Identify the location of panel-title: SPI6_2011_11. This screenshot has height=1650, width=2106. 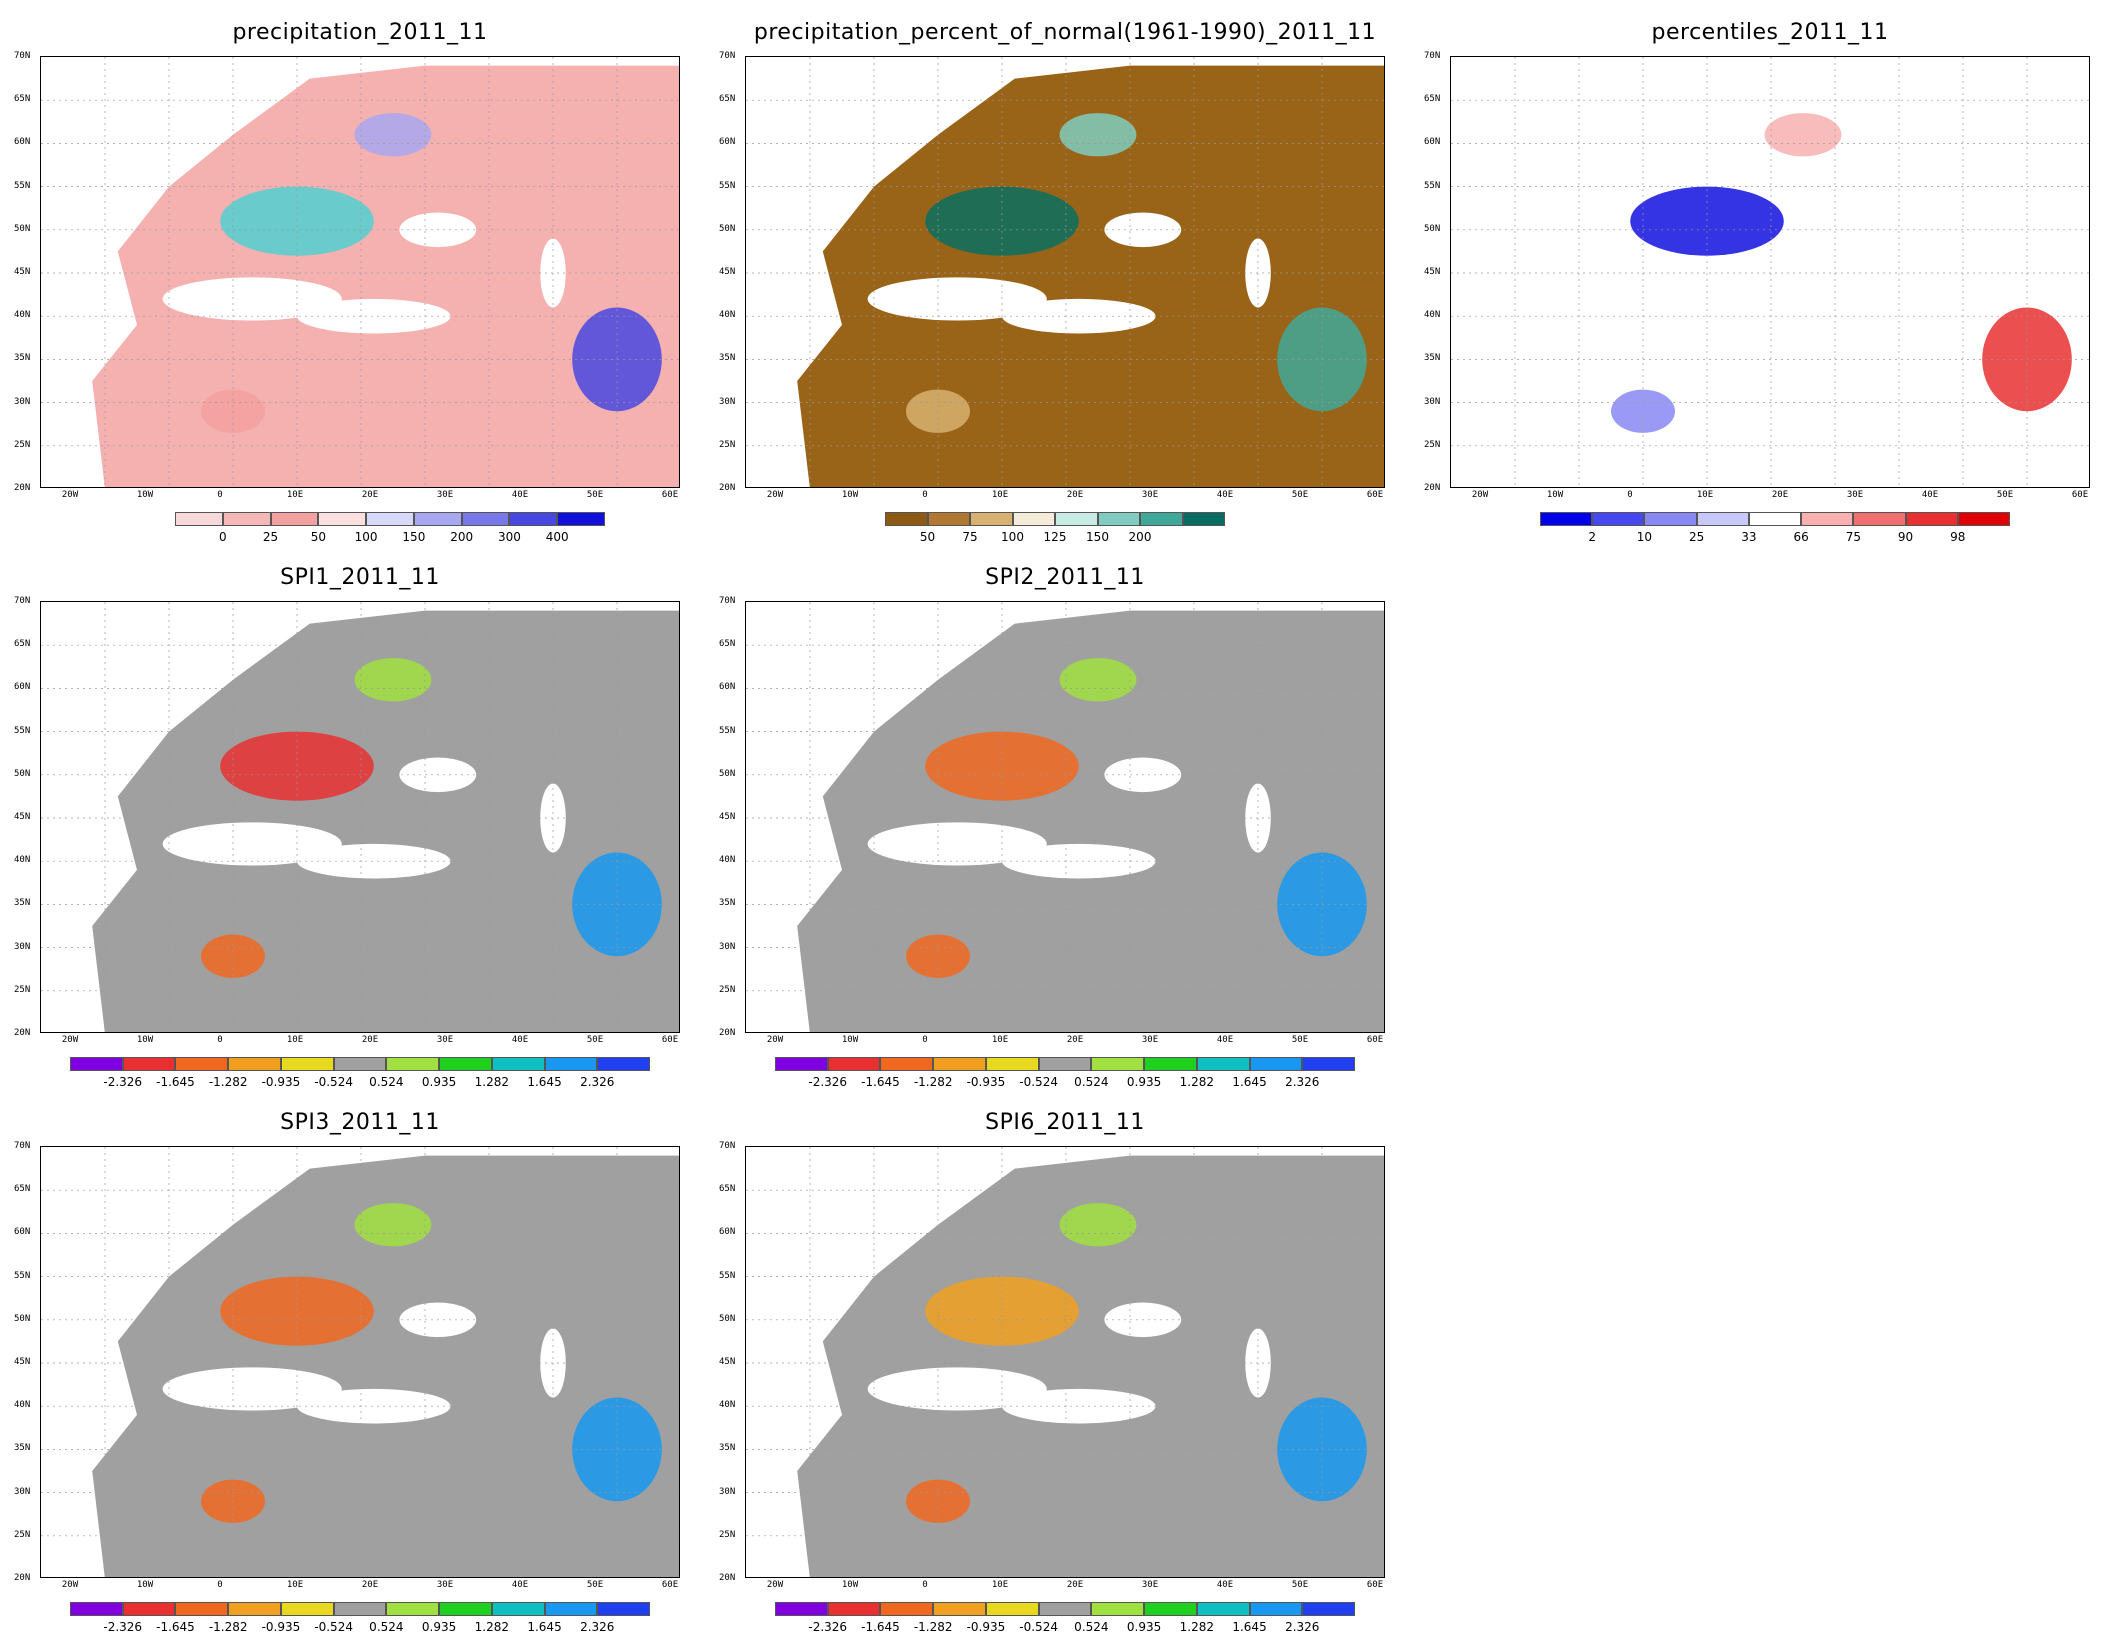
(1065, 1122).